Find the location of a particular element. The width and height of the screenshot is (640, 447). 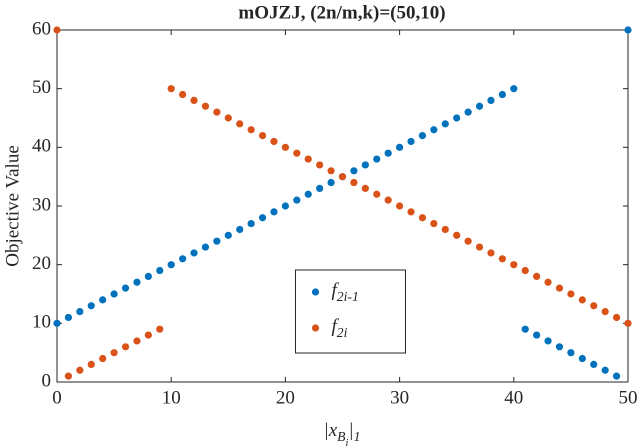

y-tick-label: 50 is located at coordinates (41, 87).